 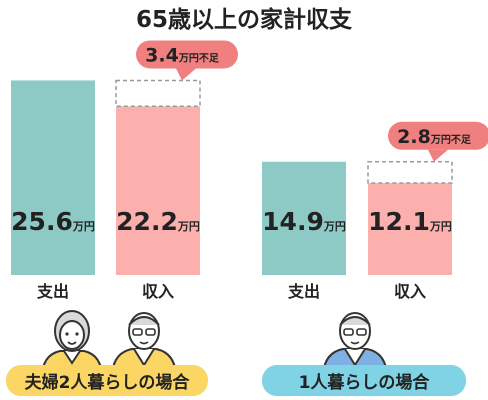 I want to click on income-value-label: 12.1万円, so click(x=410, y=221).